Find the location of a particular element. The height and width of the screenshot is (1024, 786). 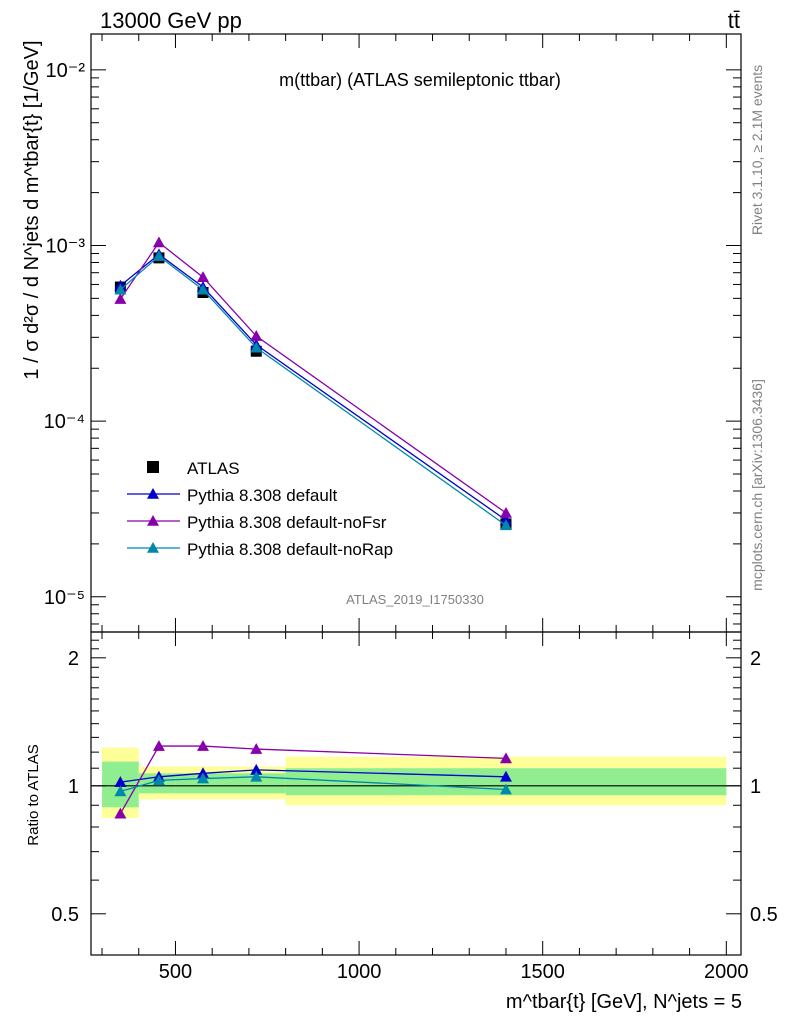

ratio-y-tick-label-right: 1 is located at coordinates (755, 787).